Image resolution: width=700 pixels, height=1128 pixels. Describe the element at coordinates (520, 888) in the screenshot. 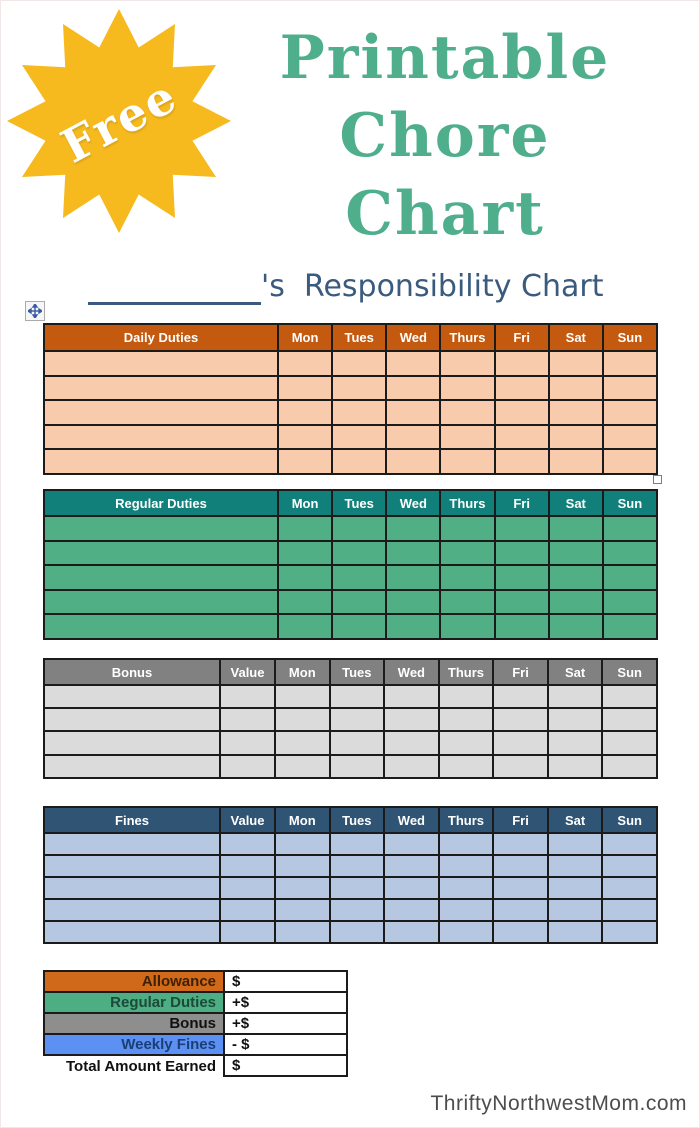

I see `fines-fri-cell` at that location.